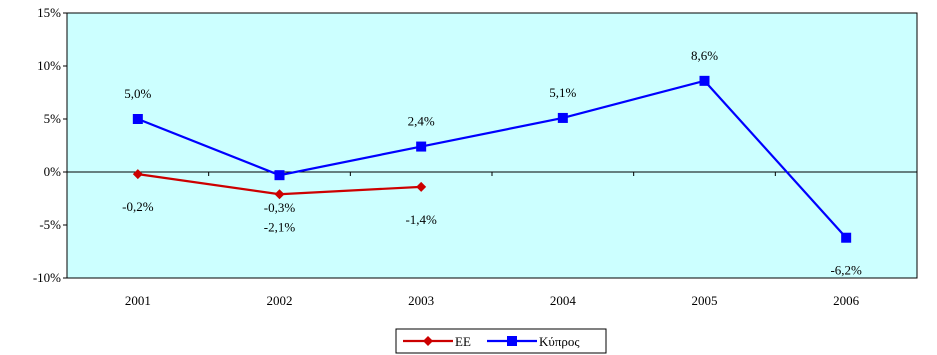  Describe the element at coordinates (846, 300) in the screenshot. I see `x-tick-label: 2006` at that location.